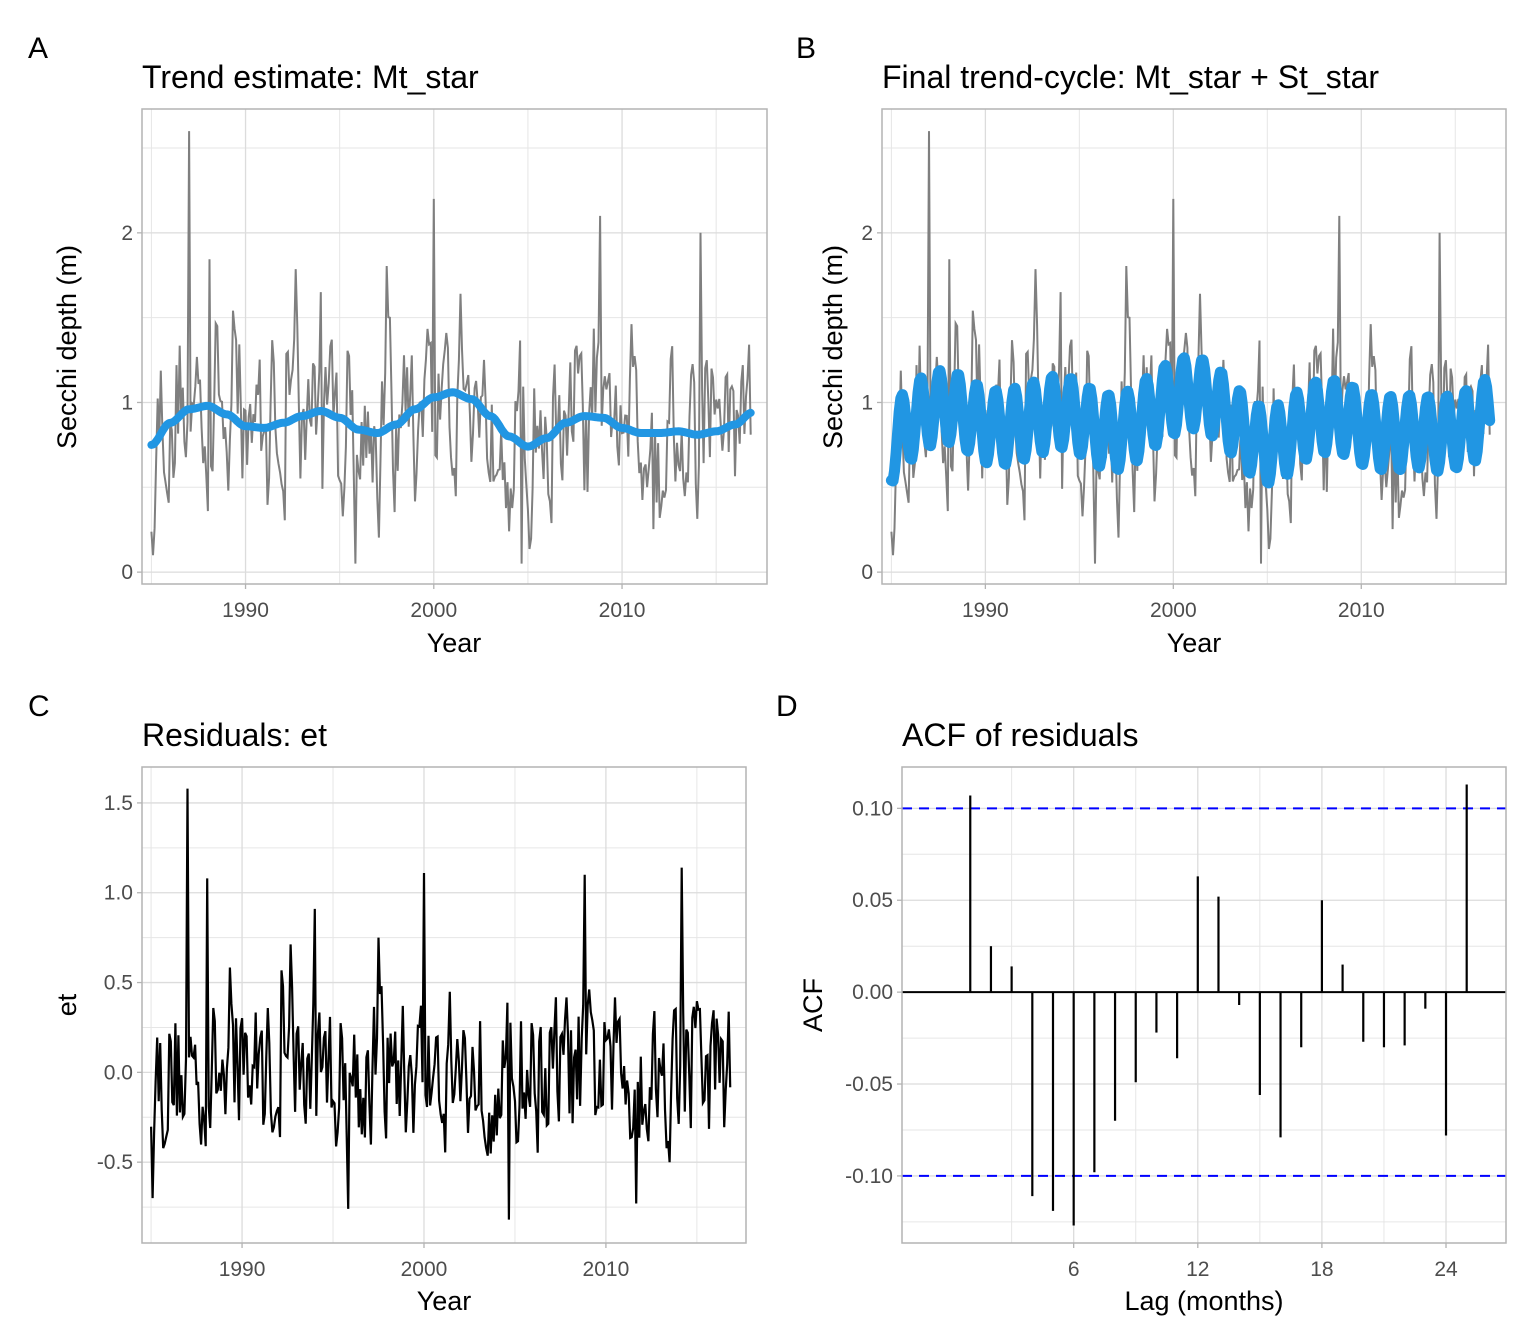  What do you see at coordinates (1203, 1301) in the screenshot?
I see `x-axis-label: Lag (months)` at bounding box center [1203, 1301].